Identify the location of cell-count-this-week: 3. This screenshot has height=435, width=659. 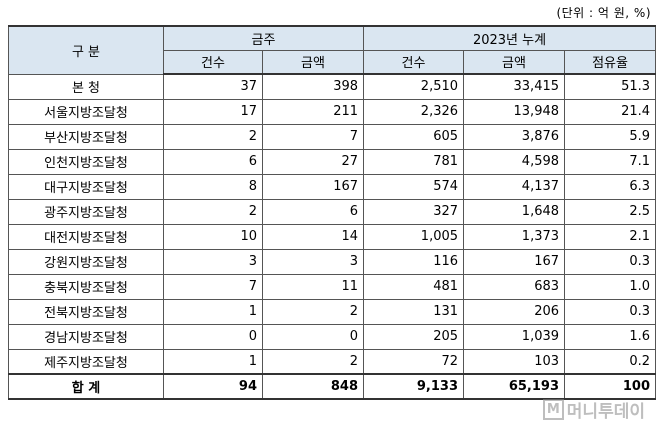
(213, 261).